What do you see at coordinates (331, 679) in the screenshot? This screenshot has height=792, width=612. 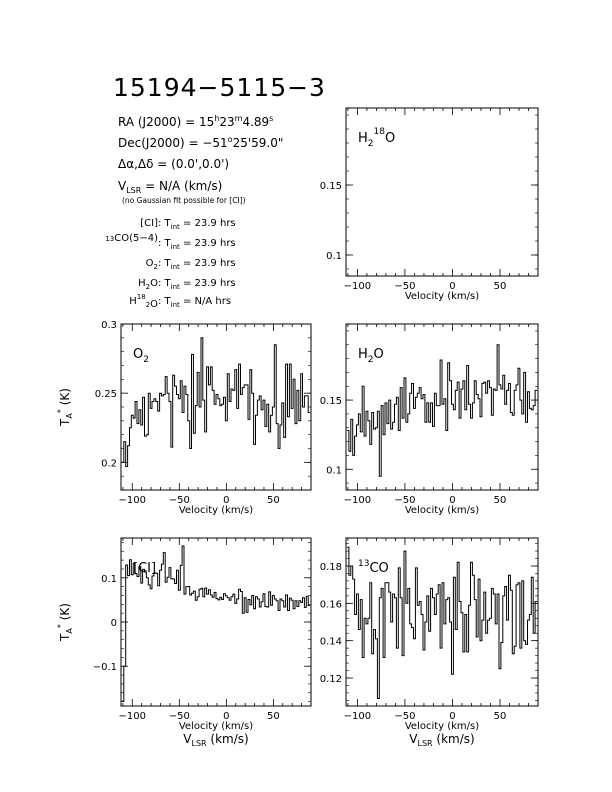 I see `y-tick-label: 0.12` at bounding box center [331, 679].